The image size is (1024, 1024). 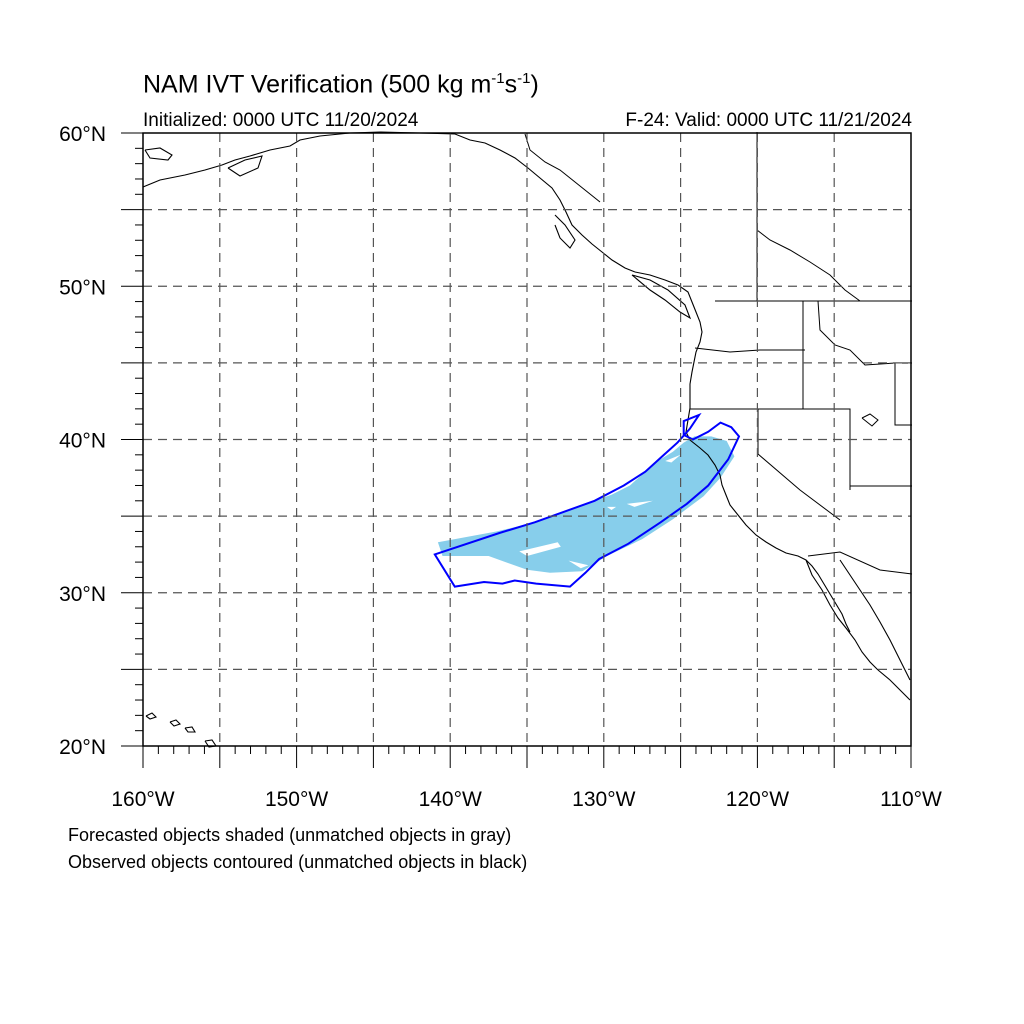 What do you see at coordinates (808, 265) in the screenshot?
I see `border-bc-ab` at bounding box center [808, 265].